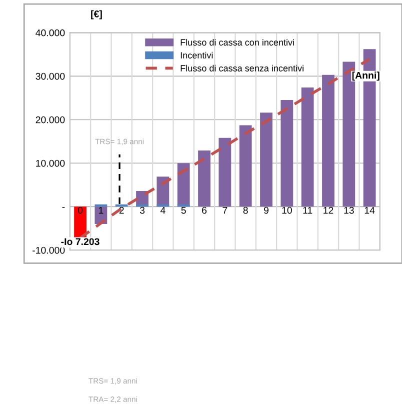 Image resolution: width=402 pixels, height=408 pixels. Describe the element at coordinates (50, 120) in the screenshot. I see `y-tick-label: 20.000` at that location.